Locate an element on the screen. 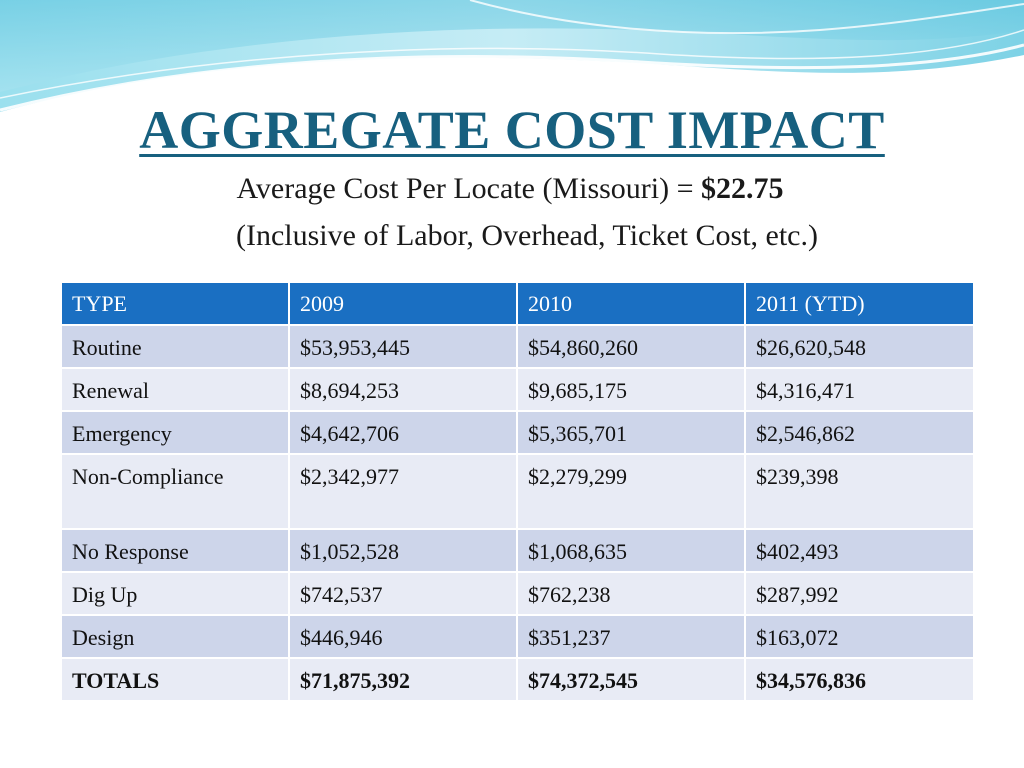  table-cell: $287,992 is located at coordinates (859, 593).